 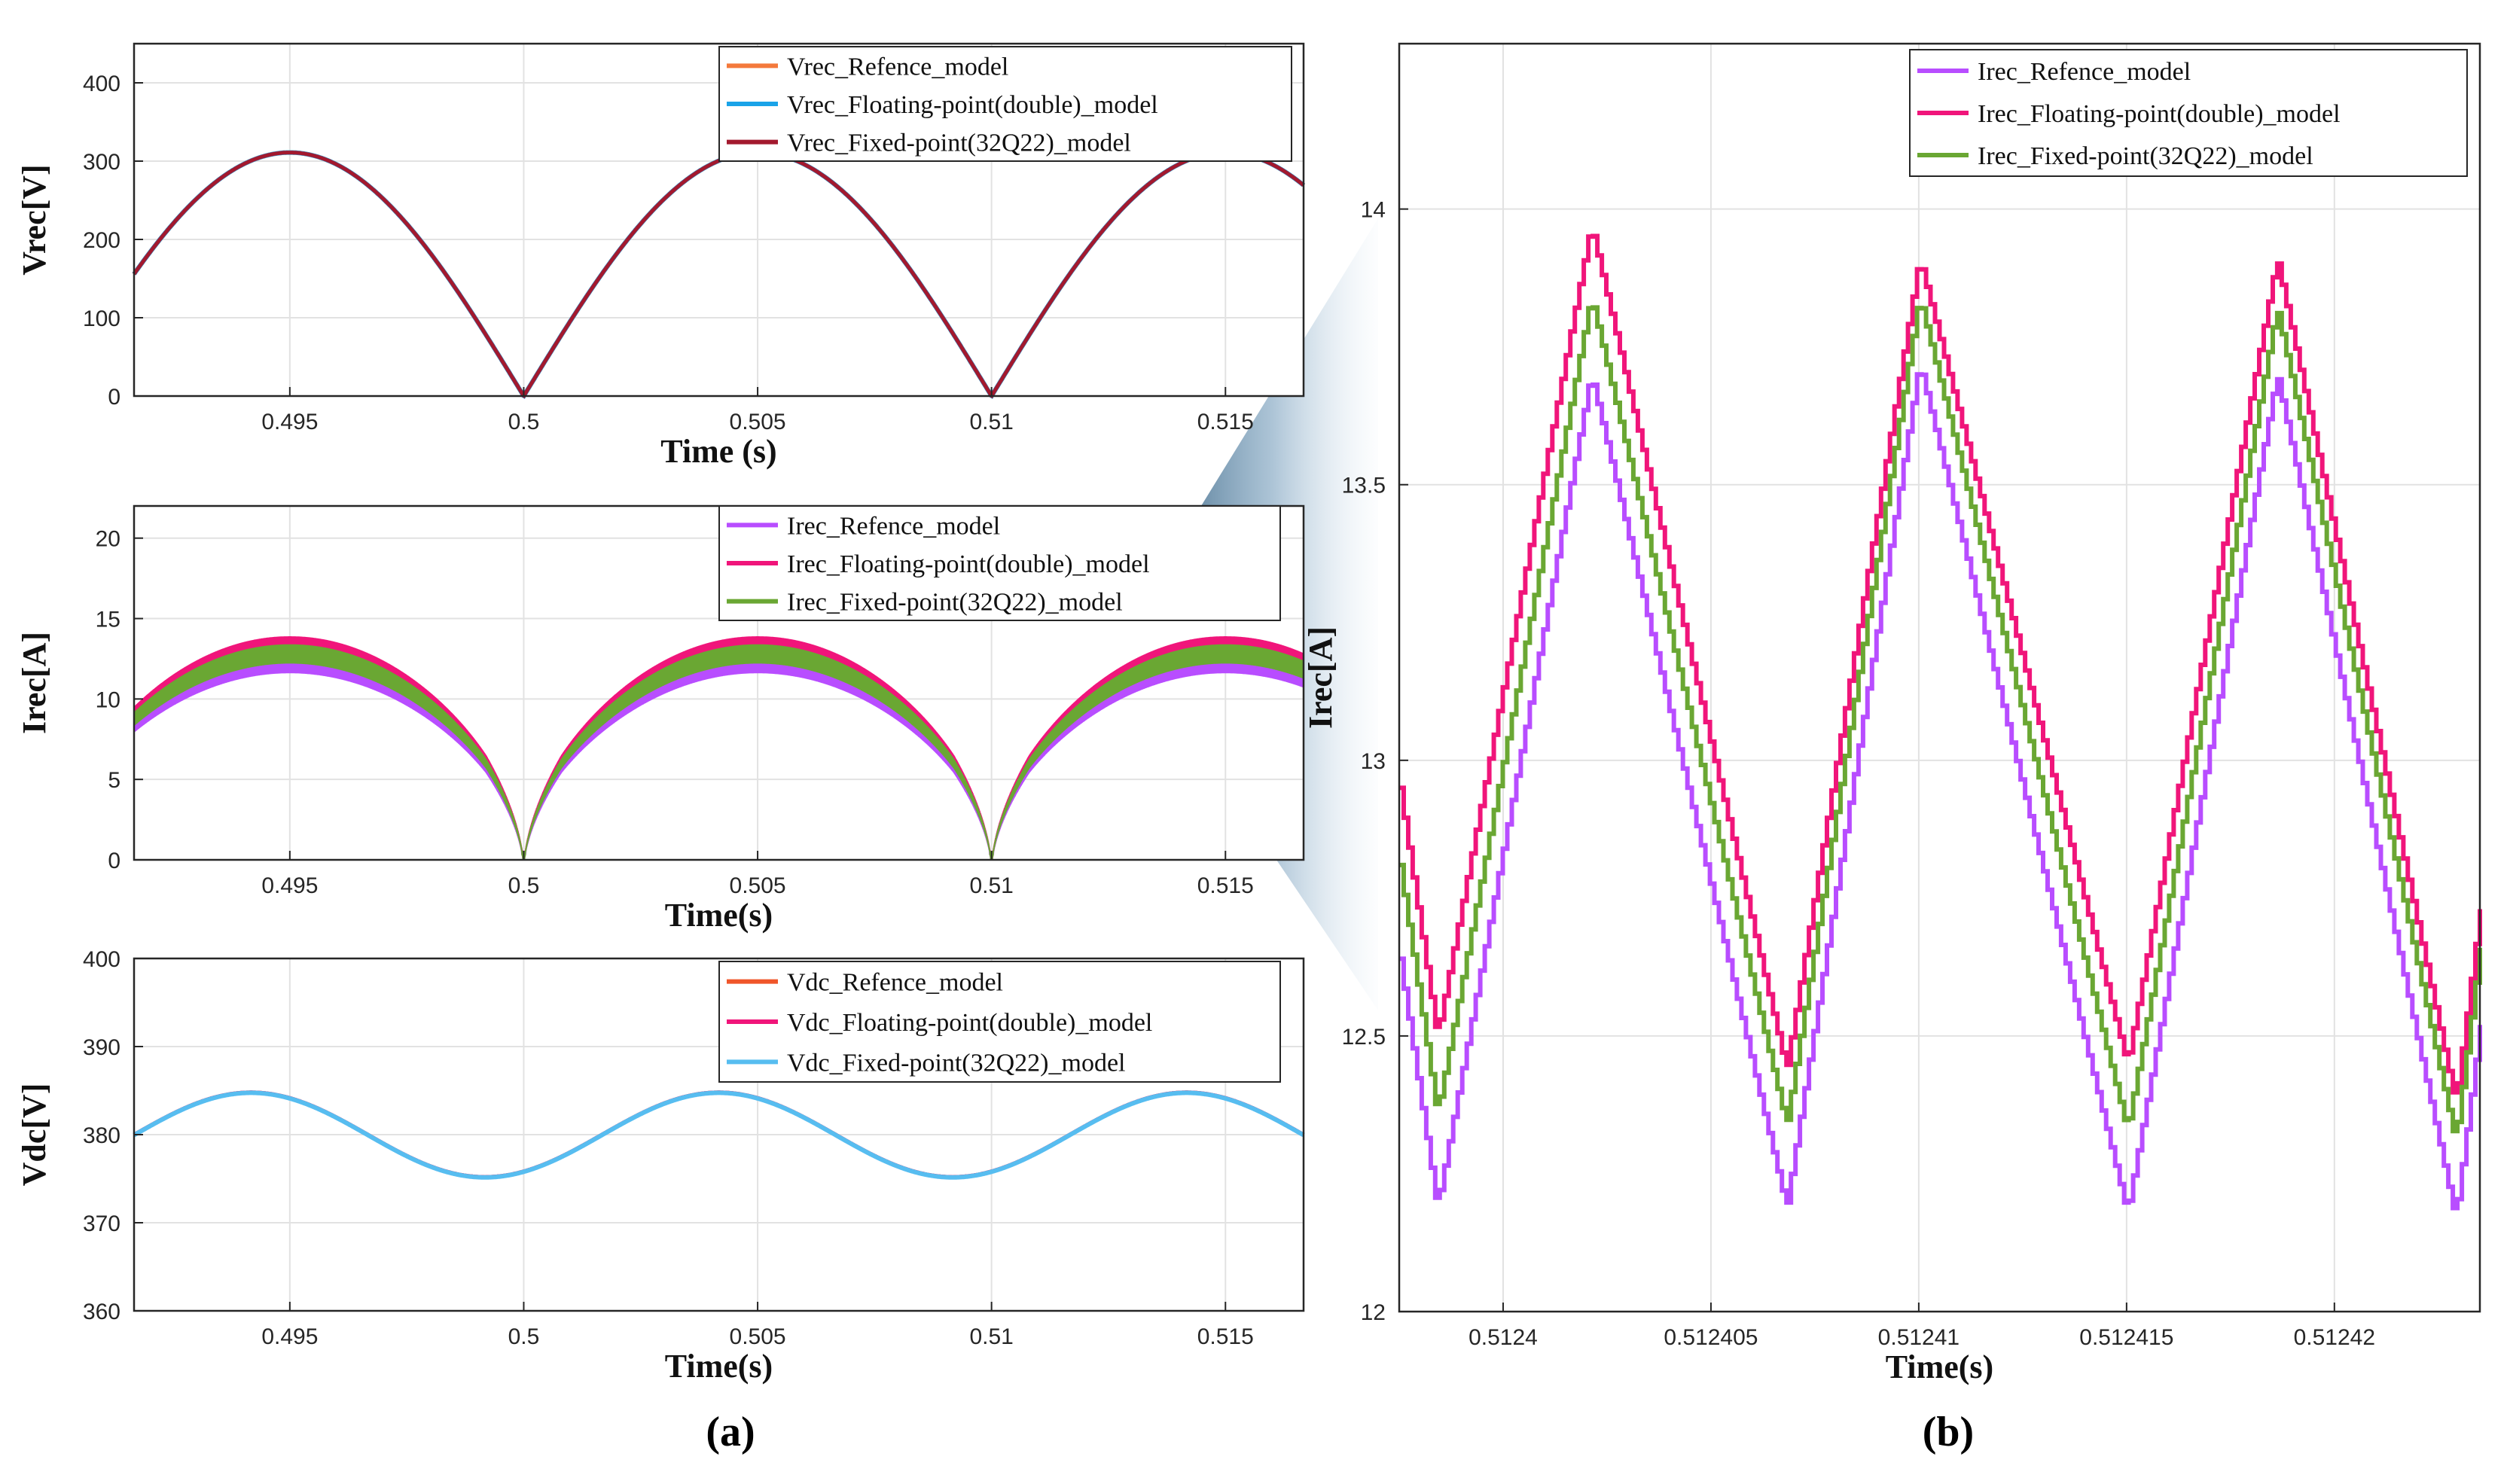 I want to click on ticks: 0.495 0.5 0.505 0.51 0.515 0 100 200 300 400, so click(x=668, y=253).